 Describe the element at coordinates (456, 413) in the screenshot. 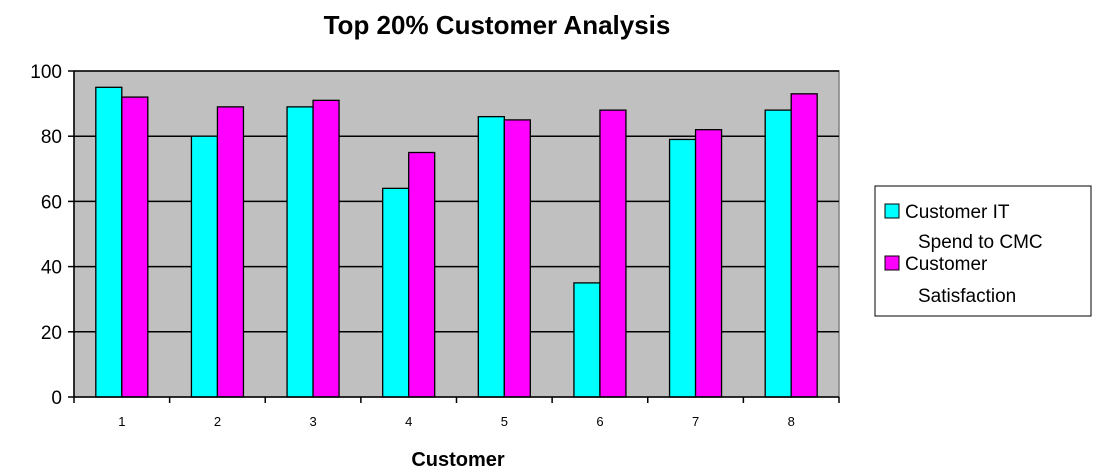

I see `x-axis-ticks: 1 2 3 4 5 6 7 8` at that location.